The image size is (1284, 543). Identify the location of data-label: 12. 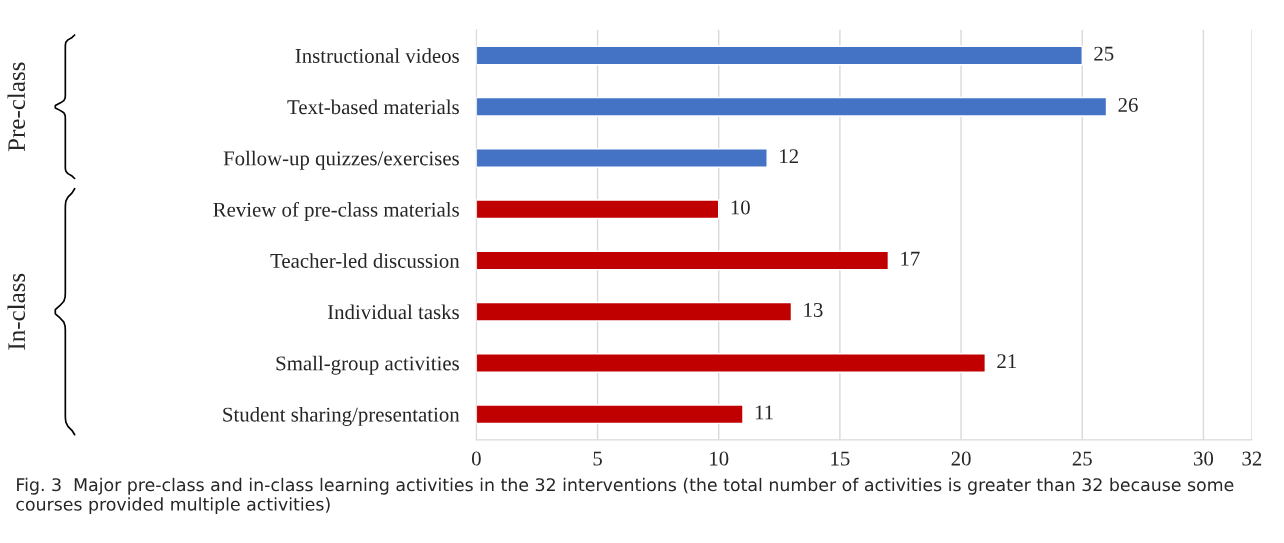
(789, 156).